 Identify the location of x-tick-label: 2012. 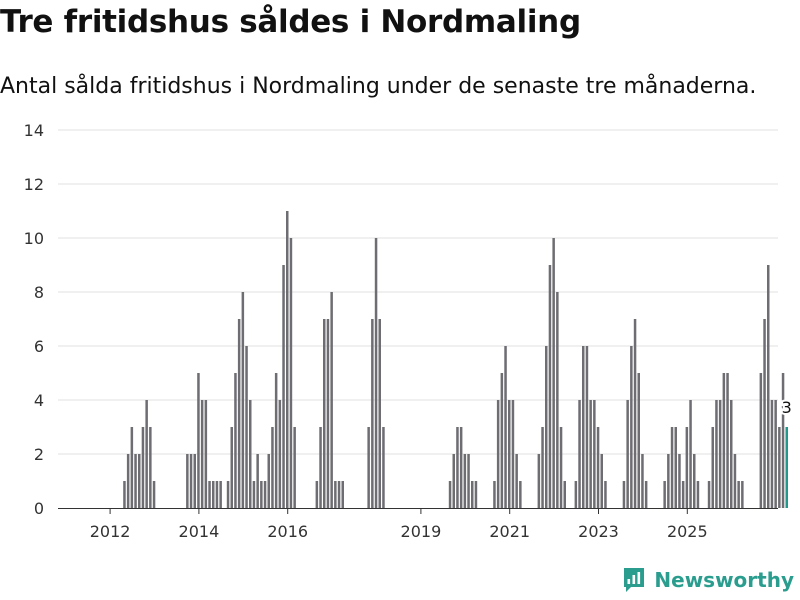
(110, 531).